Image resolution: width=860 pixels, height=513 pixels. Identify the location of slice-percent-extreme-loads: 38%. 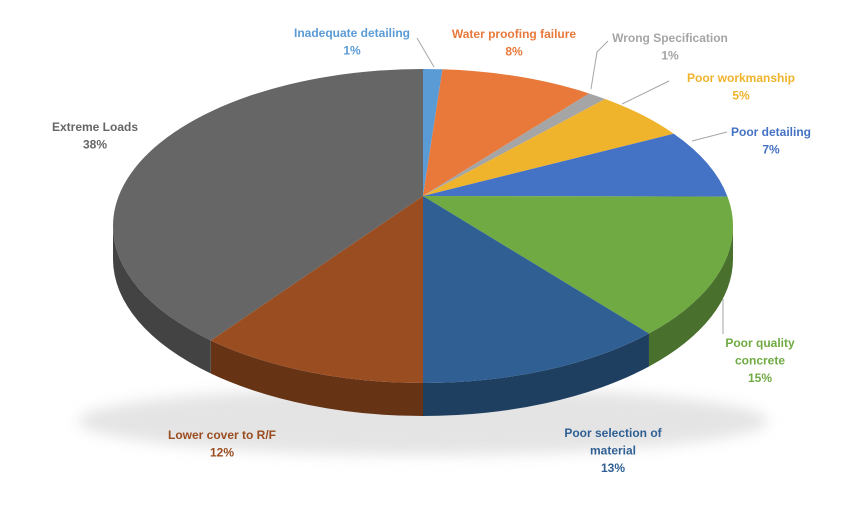
(95, 145).